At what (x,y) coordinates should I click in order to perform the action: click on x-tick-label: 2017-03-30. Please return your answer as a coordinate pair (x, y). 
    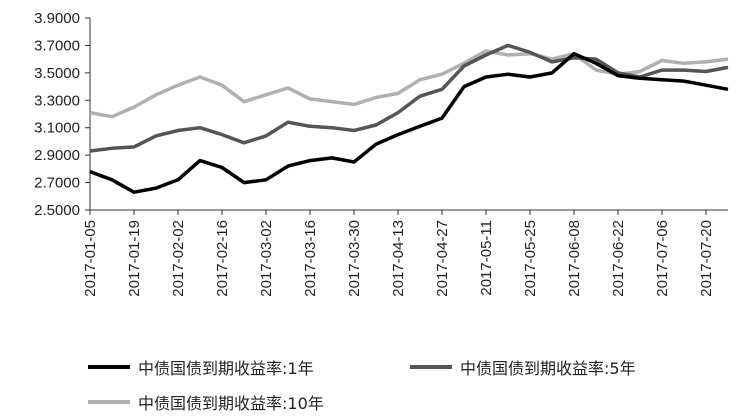
    Looking at the image, I should click on (354, 258).